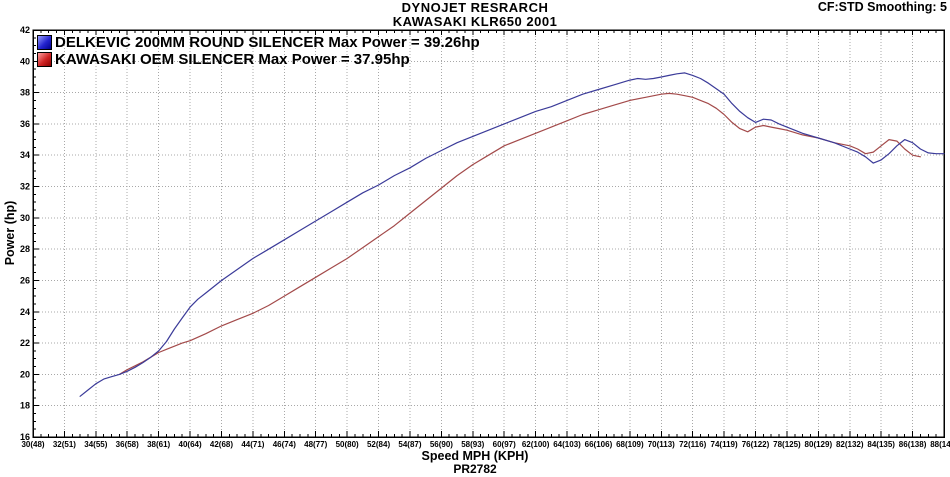  What do you see at coordinates (64, 444) in the screenshot?
I see `x-tick-label: 32(51)` at bounding box center [64, 444].